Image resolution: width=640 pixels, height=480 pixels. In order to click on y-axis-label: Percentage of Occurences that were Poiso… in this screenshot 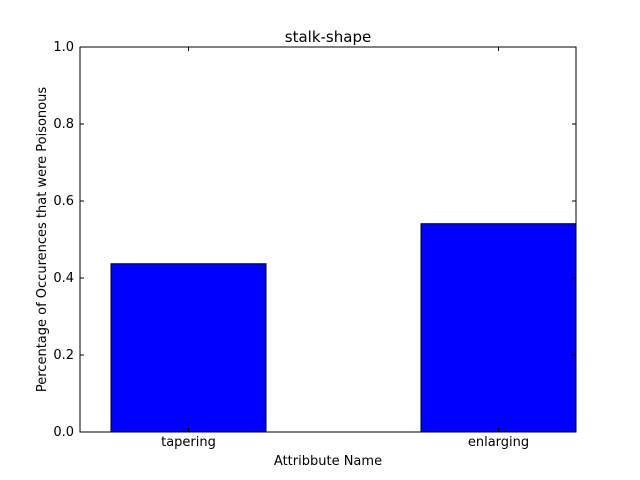, I will do `click(42, 239)`.